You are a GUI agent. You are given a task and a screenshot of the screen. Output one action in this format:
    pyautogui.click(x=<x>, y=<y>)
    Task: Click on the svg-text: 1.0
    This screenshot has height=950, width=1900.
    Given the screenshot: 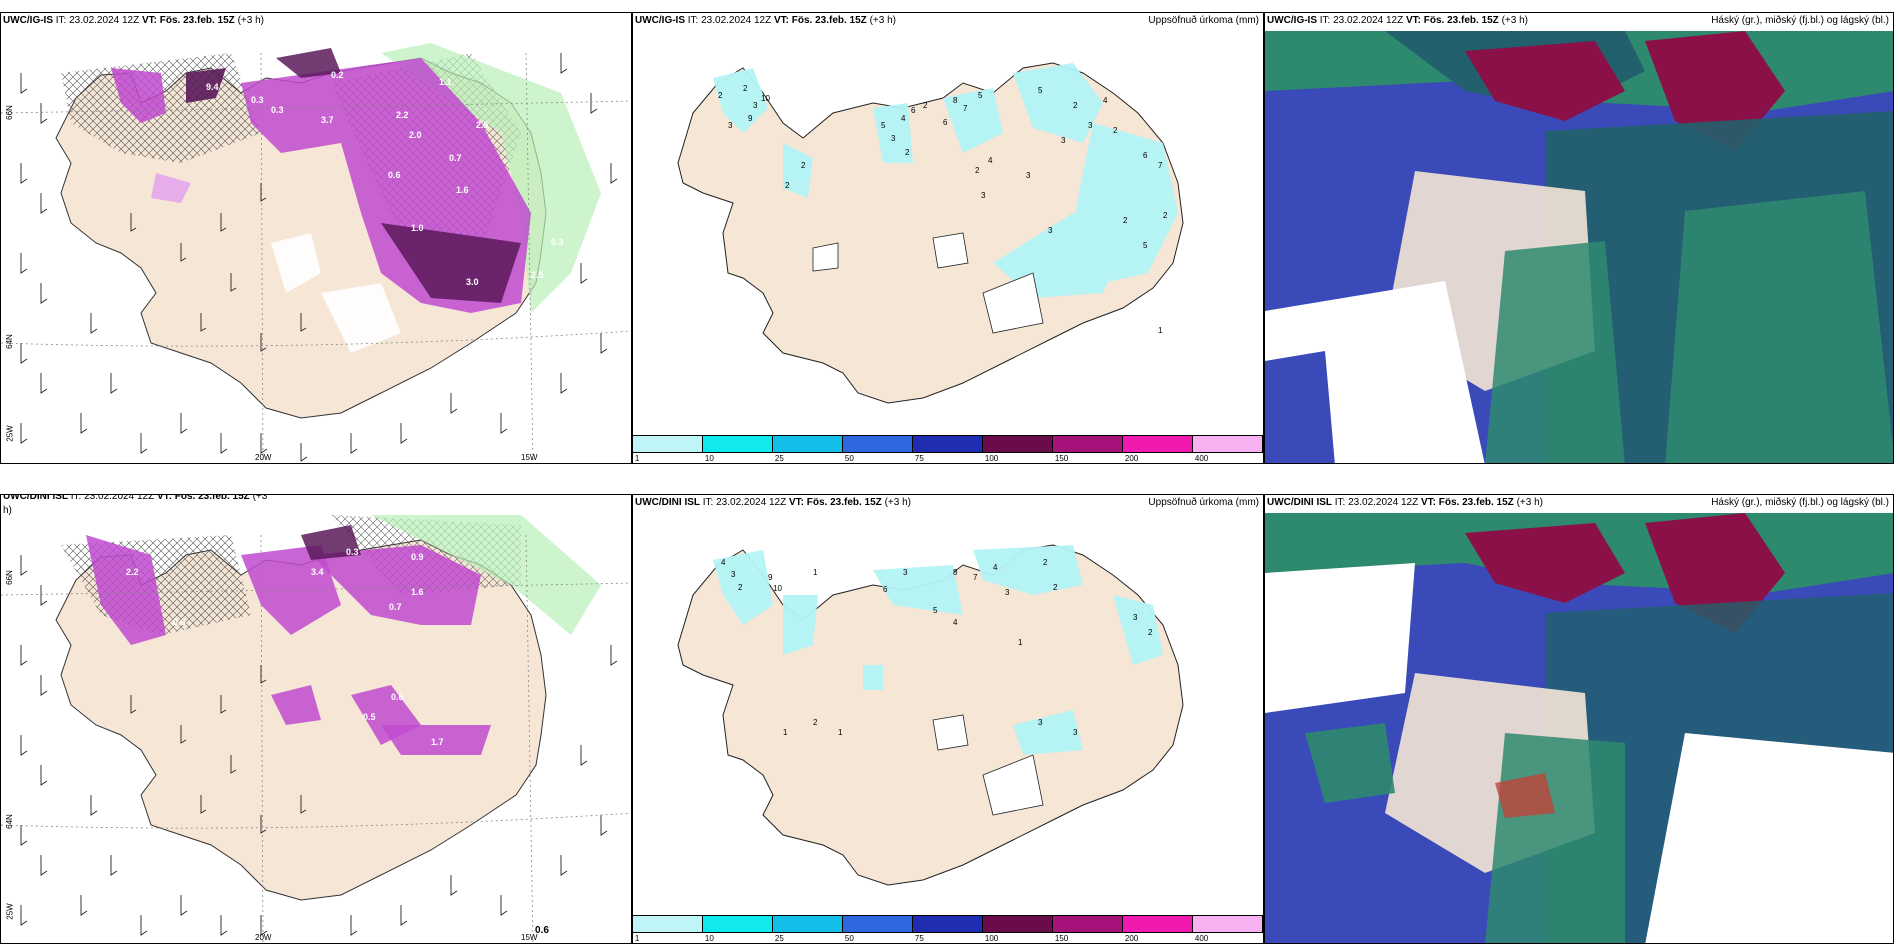 What is the action you would take?
    pyautogui.click(x=417, y=228)
    